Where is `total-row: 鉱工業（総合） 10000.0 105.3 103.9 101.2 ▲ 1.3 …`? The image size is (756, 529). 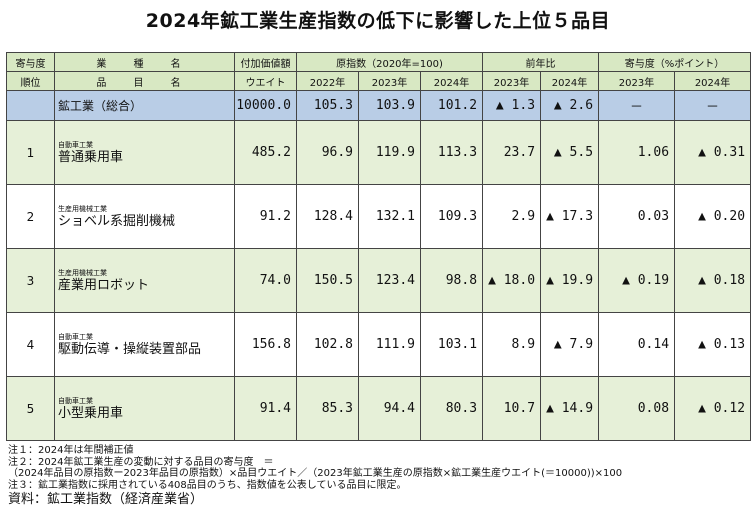
total-row: 鉱工業（総合） 10000.0 105.3 103.9 101.2 ▲ 1.3 … is located at coordinates (379, 105).